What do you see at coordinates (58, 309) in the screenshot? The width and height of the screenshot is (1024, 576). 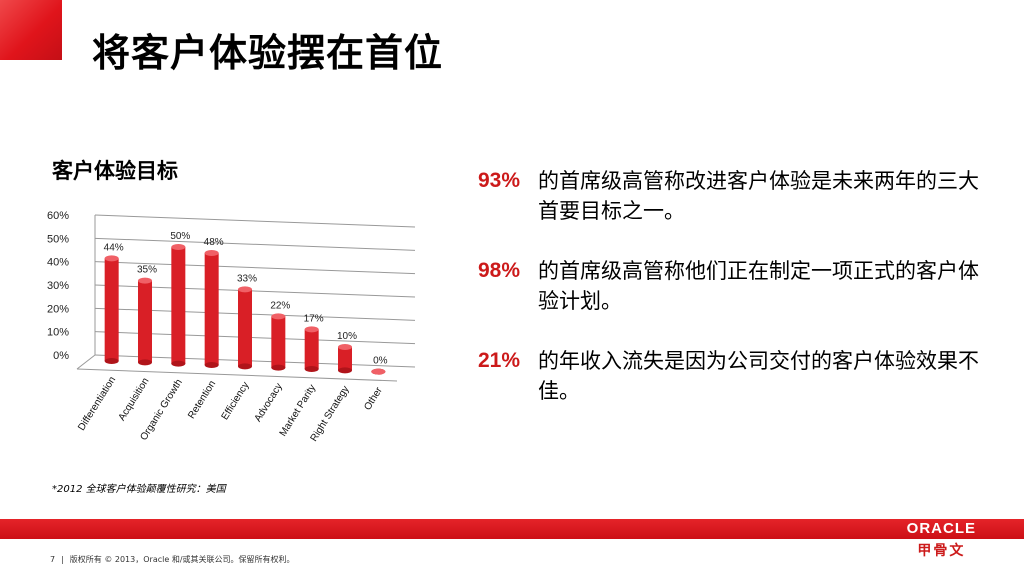 I see `y-tick-label: 20%` at bounding box center [58, 309].